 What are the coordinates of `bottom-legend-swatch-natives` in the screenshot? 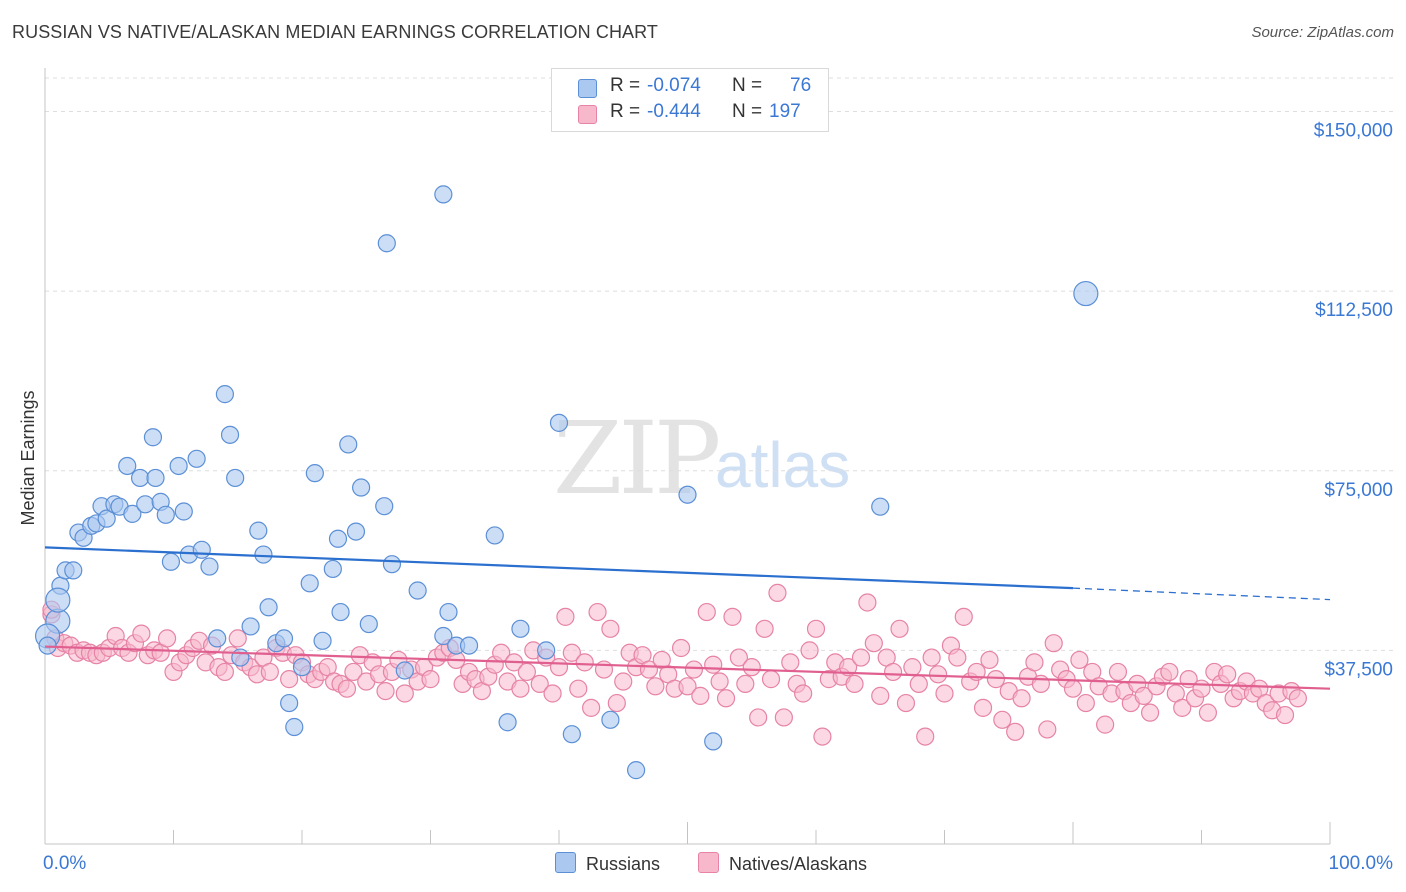 It's located at (708, 862).